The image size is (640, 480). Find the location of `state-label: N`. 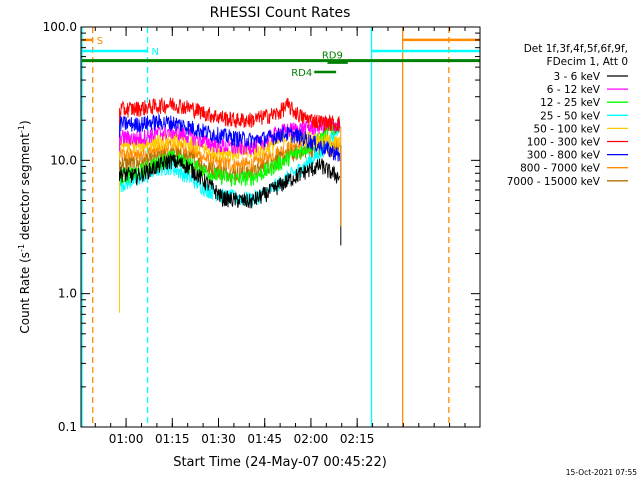

state-label: N is located at coordinates (155, 52).